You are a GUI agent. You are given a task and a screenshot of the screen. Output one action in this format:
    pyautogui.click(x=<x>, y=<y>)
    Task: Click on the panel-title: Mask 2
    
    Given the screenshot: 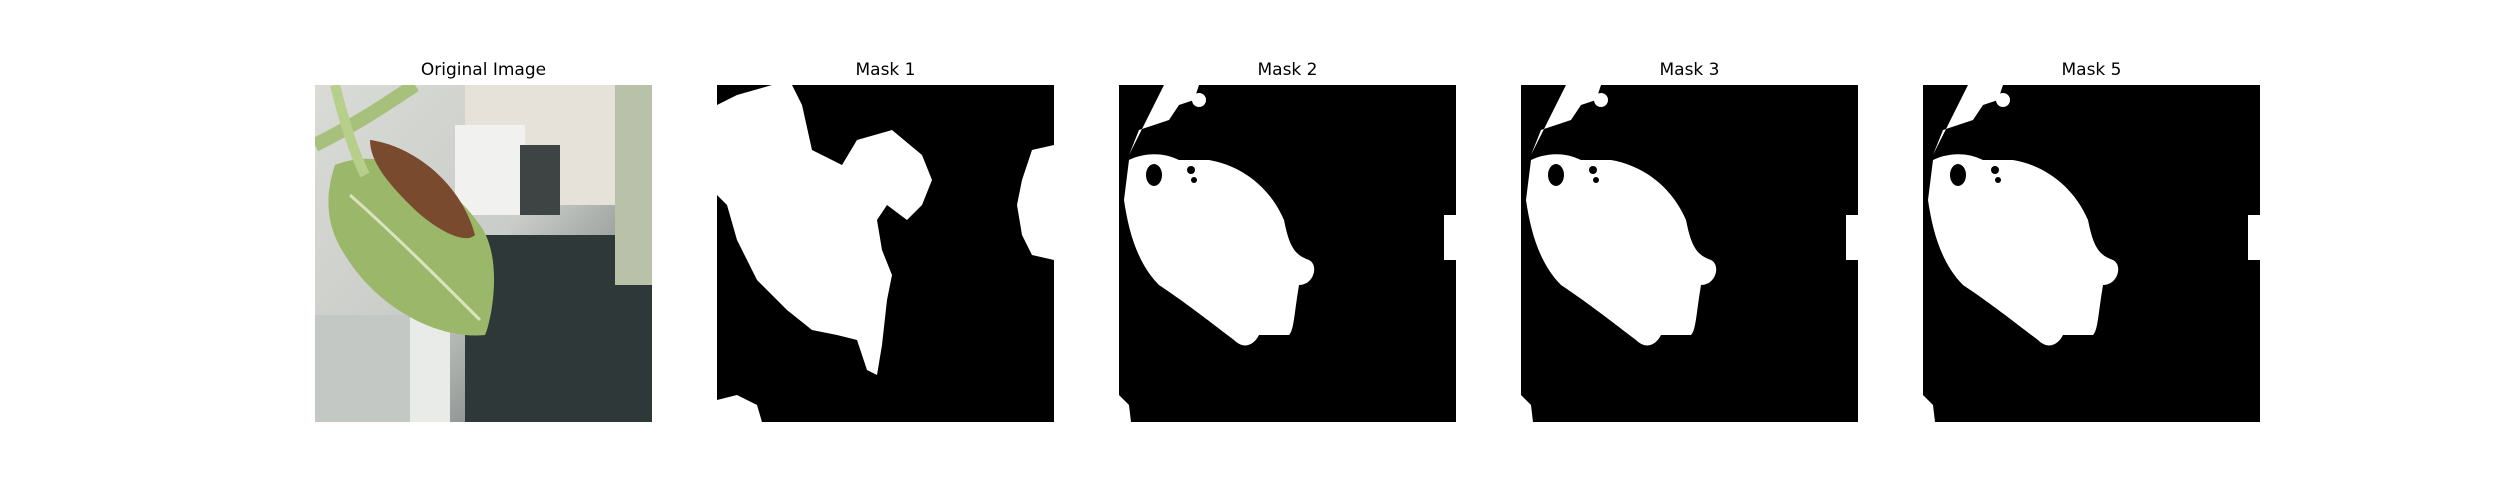 What is the action you would take?
    pyautogui.click(x=1287, y=70)
    